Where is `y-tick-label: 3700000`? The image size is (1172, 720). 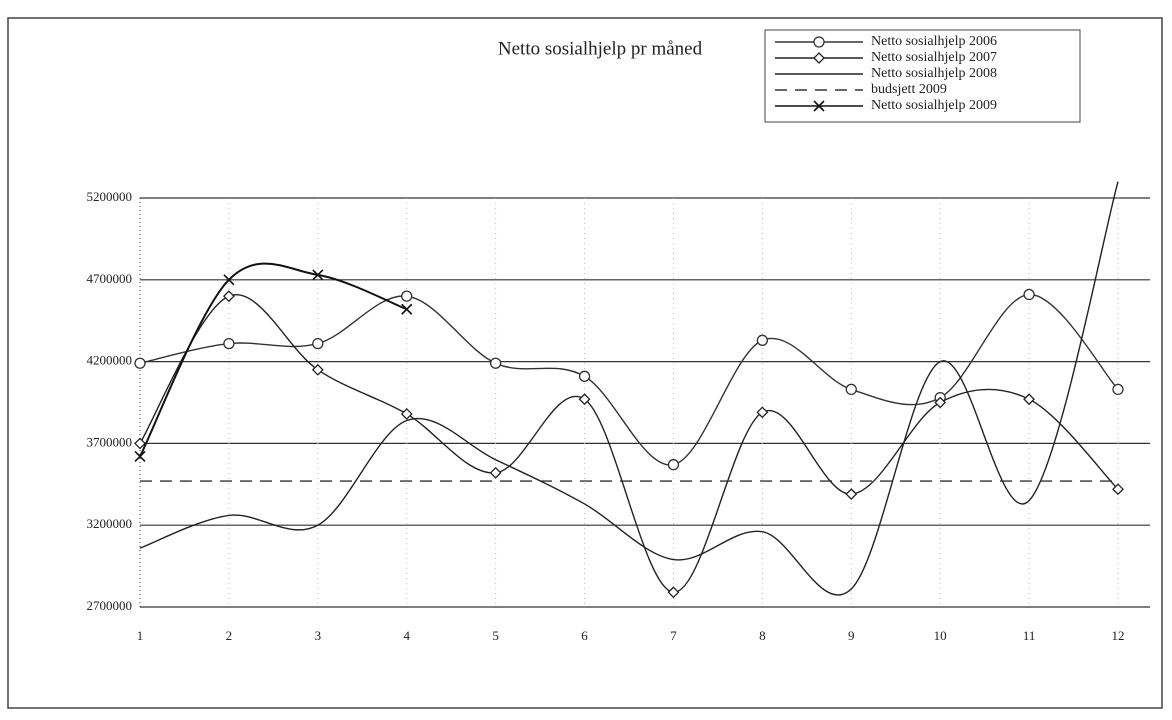 y-tick-label: 3700000 is located at coordinates (110, 441).